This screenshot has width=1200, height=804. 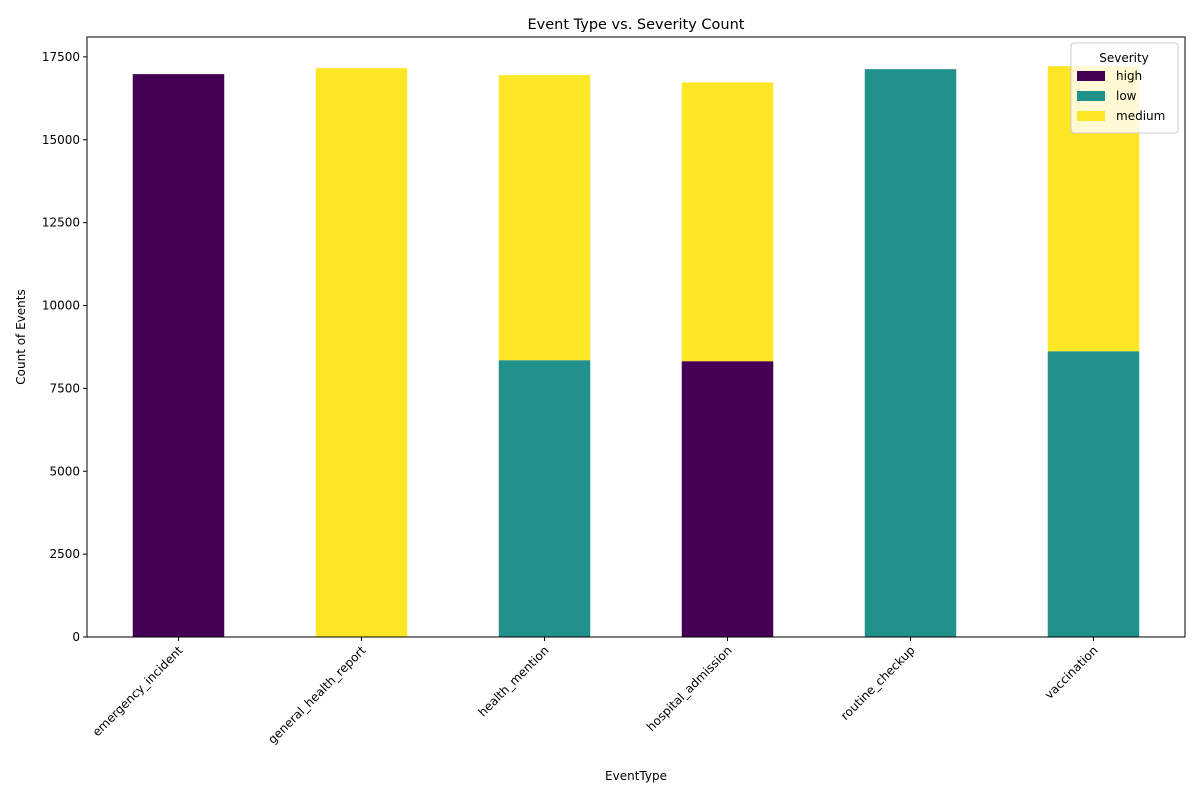 I want to click on y-tick-label: 2500, so click(x=64, y=554).